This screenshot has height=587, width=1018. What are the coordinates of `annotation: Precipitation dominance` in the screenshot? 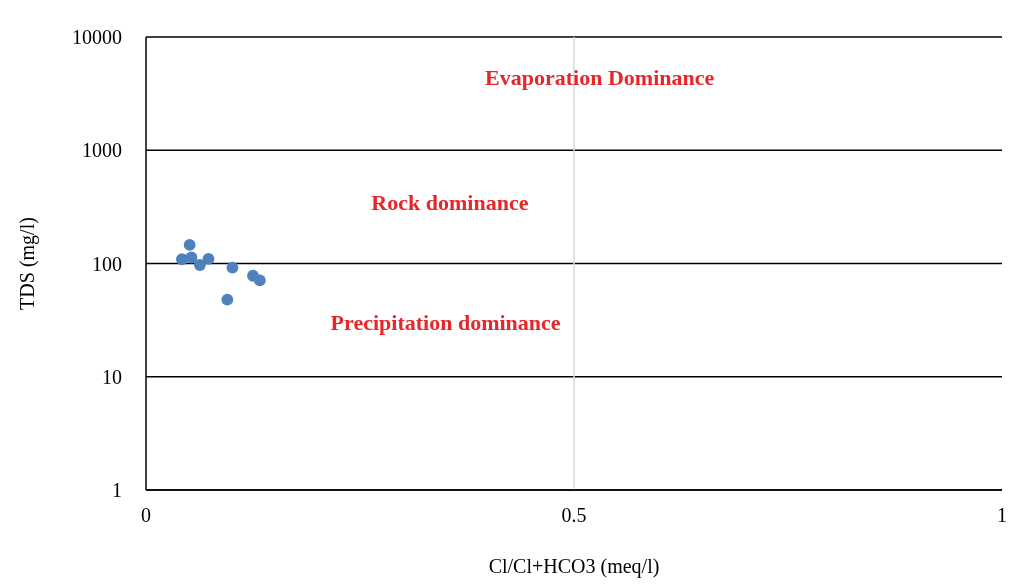 It's located at (445, 323).